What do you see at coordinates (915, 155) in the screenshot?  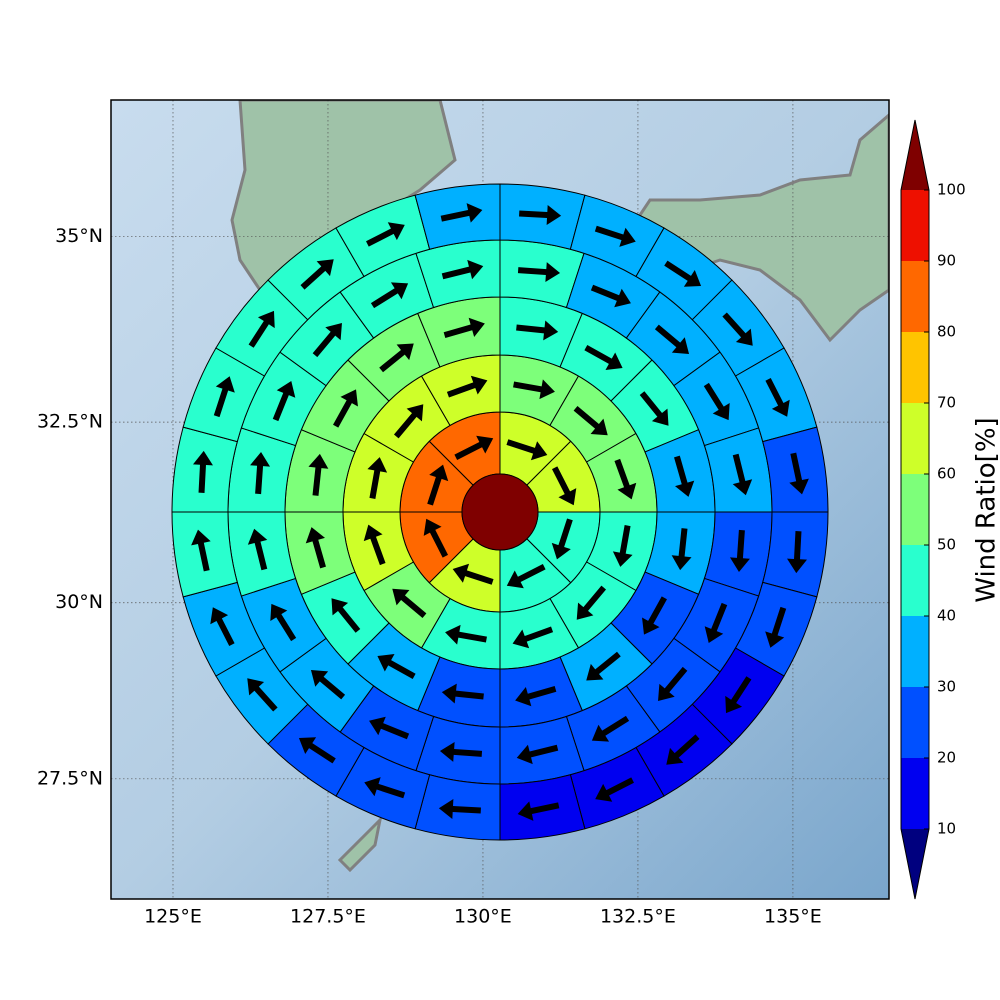 I see `colorbar-over` at bounding box center [915, 155].